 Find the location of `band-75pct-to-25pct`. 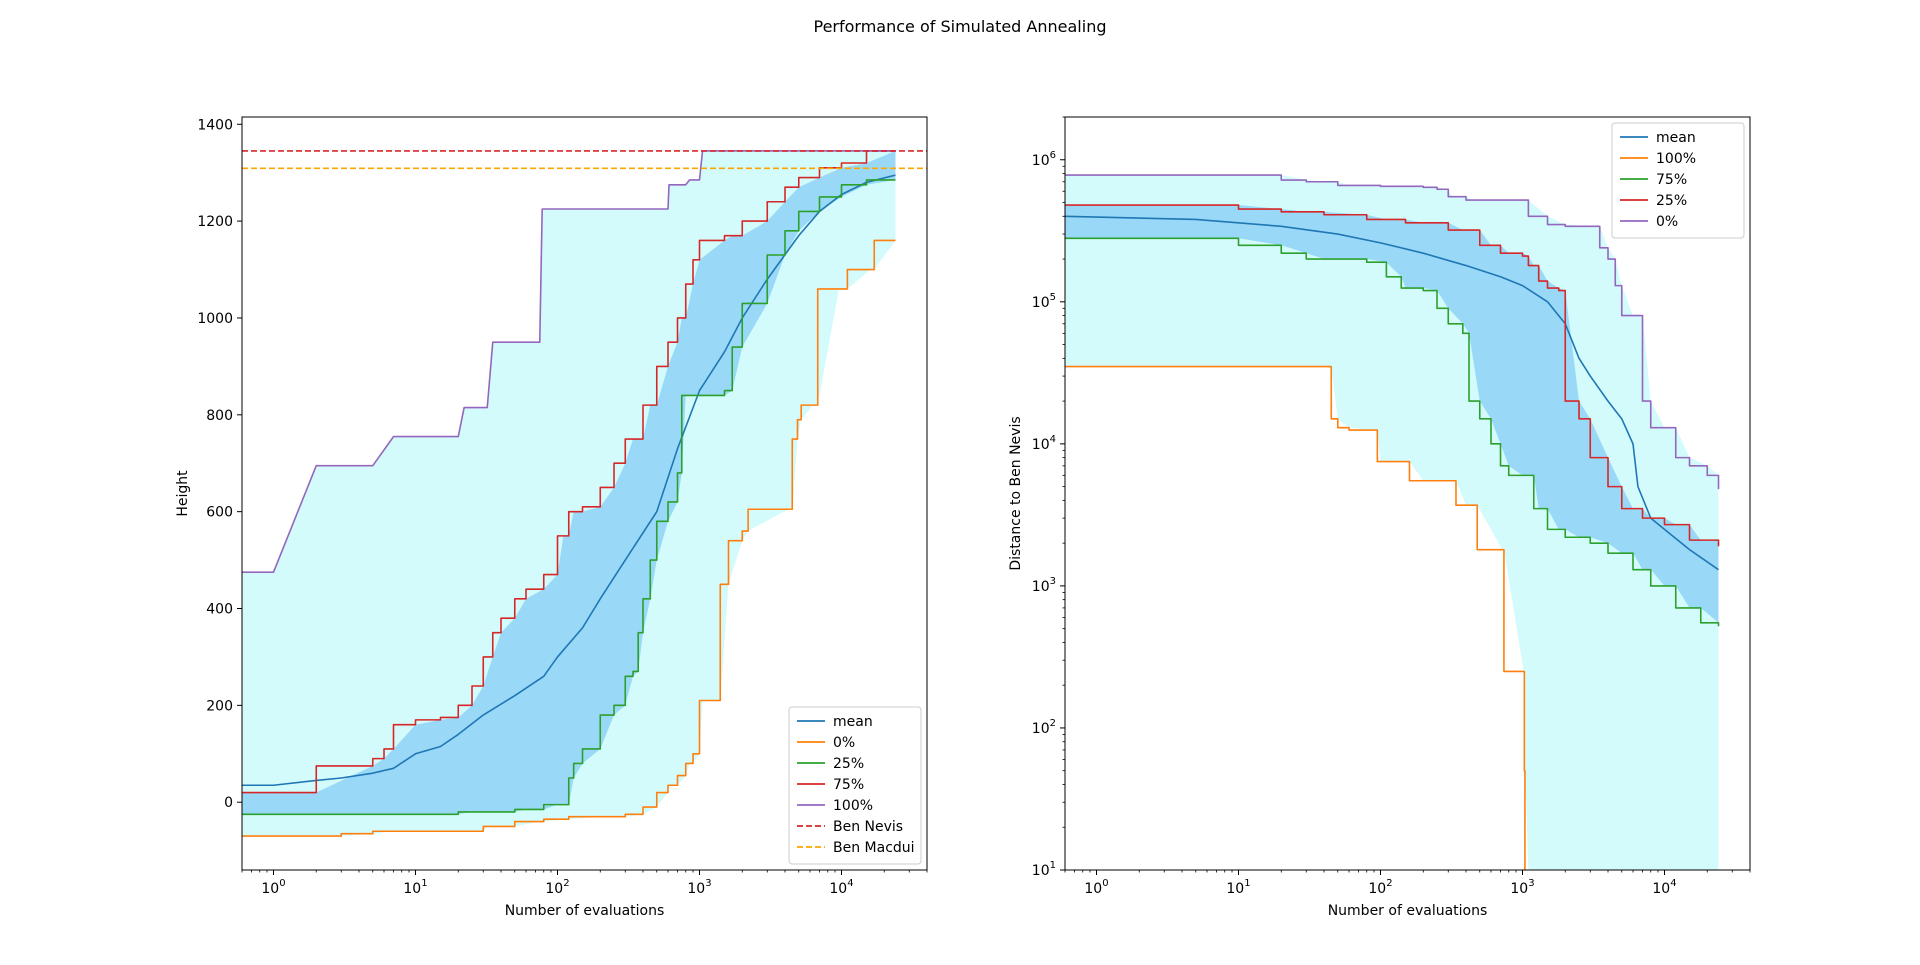

band-75pct-to-25pct is located at coordinates (1392, 414).